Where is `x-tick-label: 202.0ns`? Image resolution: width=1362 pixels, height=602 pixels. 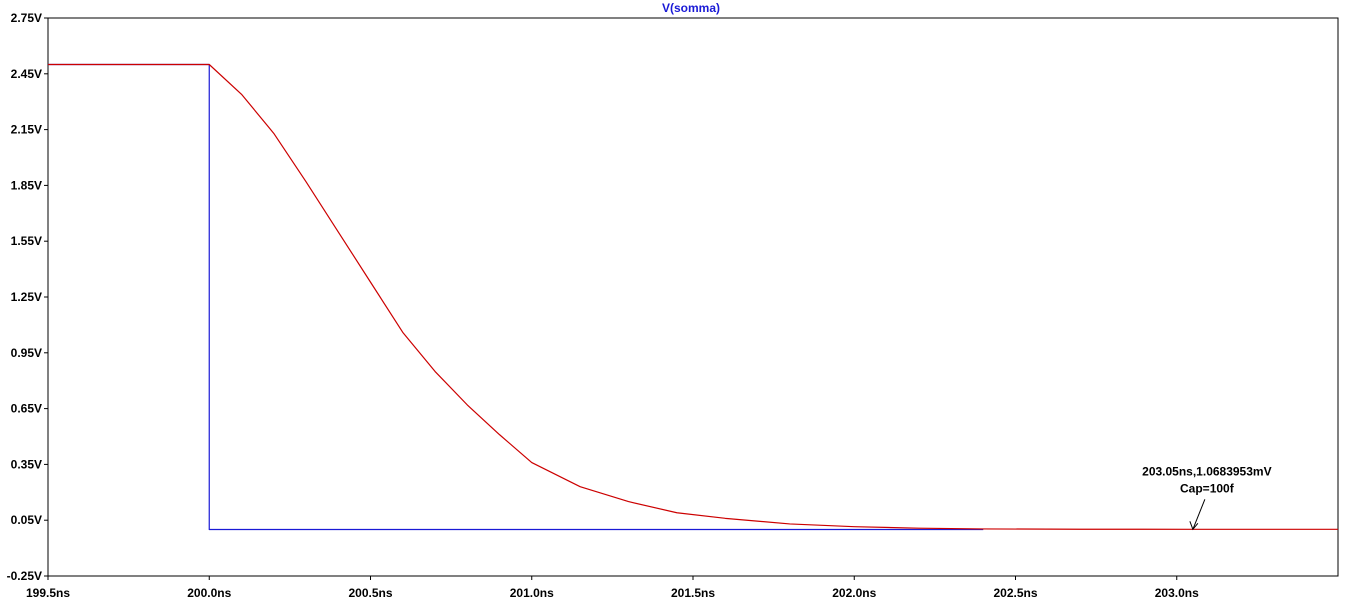
x-tick-label: 202.0ns is located at coordinates (854, 593).